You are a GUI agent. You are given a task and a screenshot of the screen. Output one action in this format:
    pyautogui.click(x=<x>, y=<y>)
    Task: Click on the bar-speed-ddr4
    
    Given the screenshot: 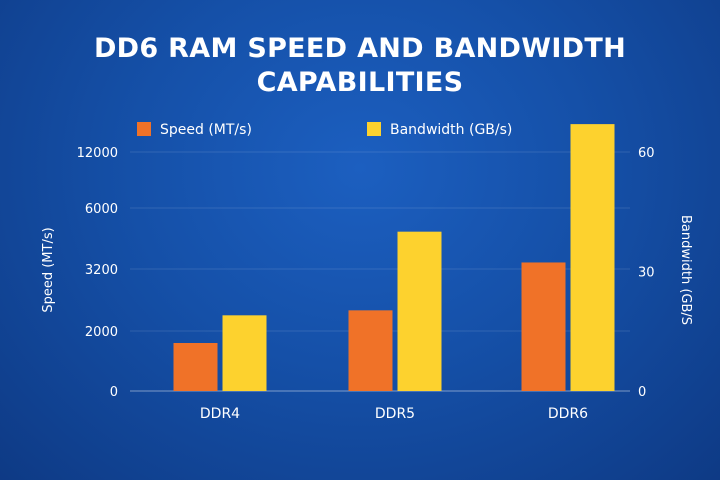 What is the action you would take?
    pyautogui.click(x=195, y=367)
    